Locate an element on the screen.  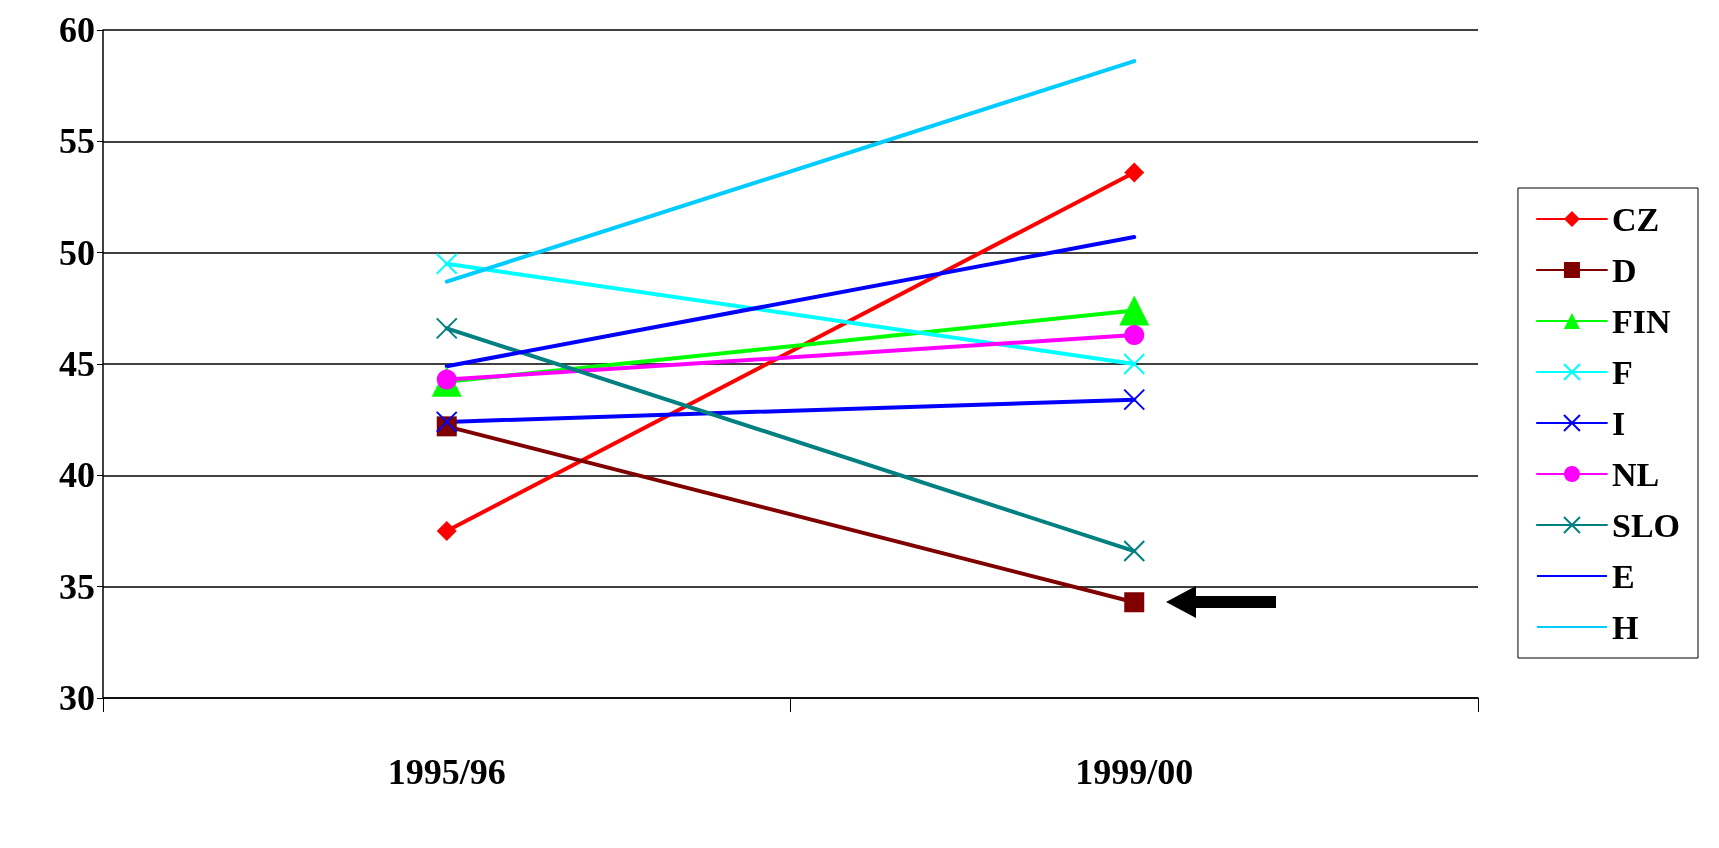
legend-label: FIN is located at coordinates (1641, 321).